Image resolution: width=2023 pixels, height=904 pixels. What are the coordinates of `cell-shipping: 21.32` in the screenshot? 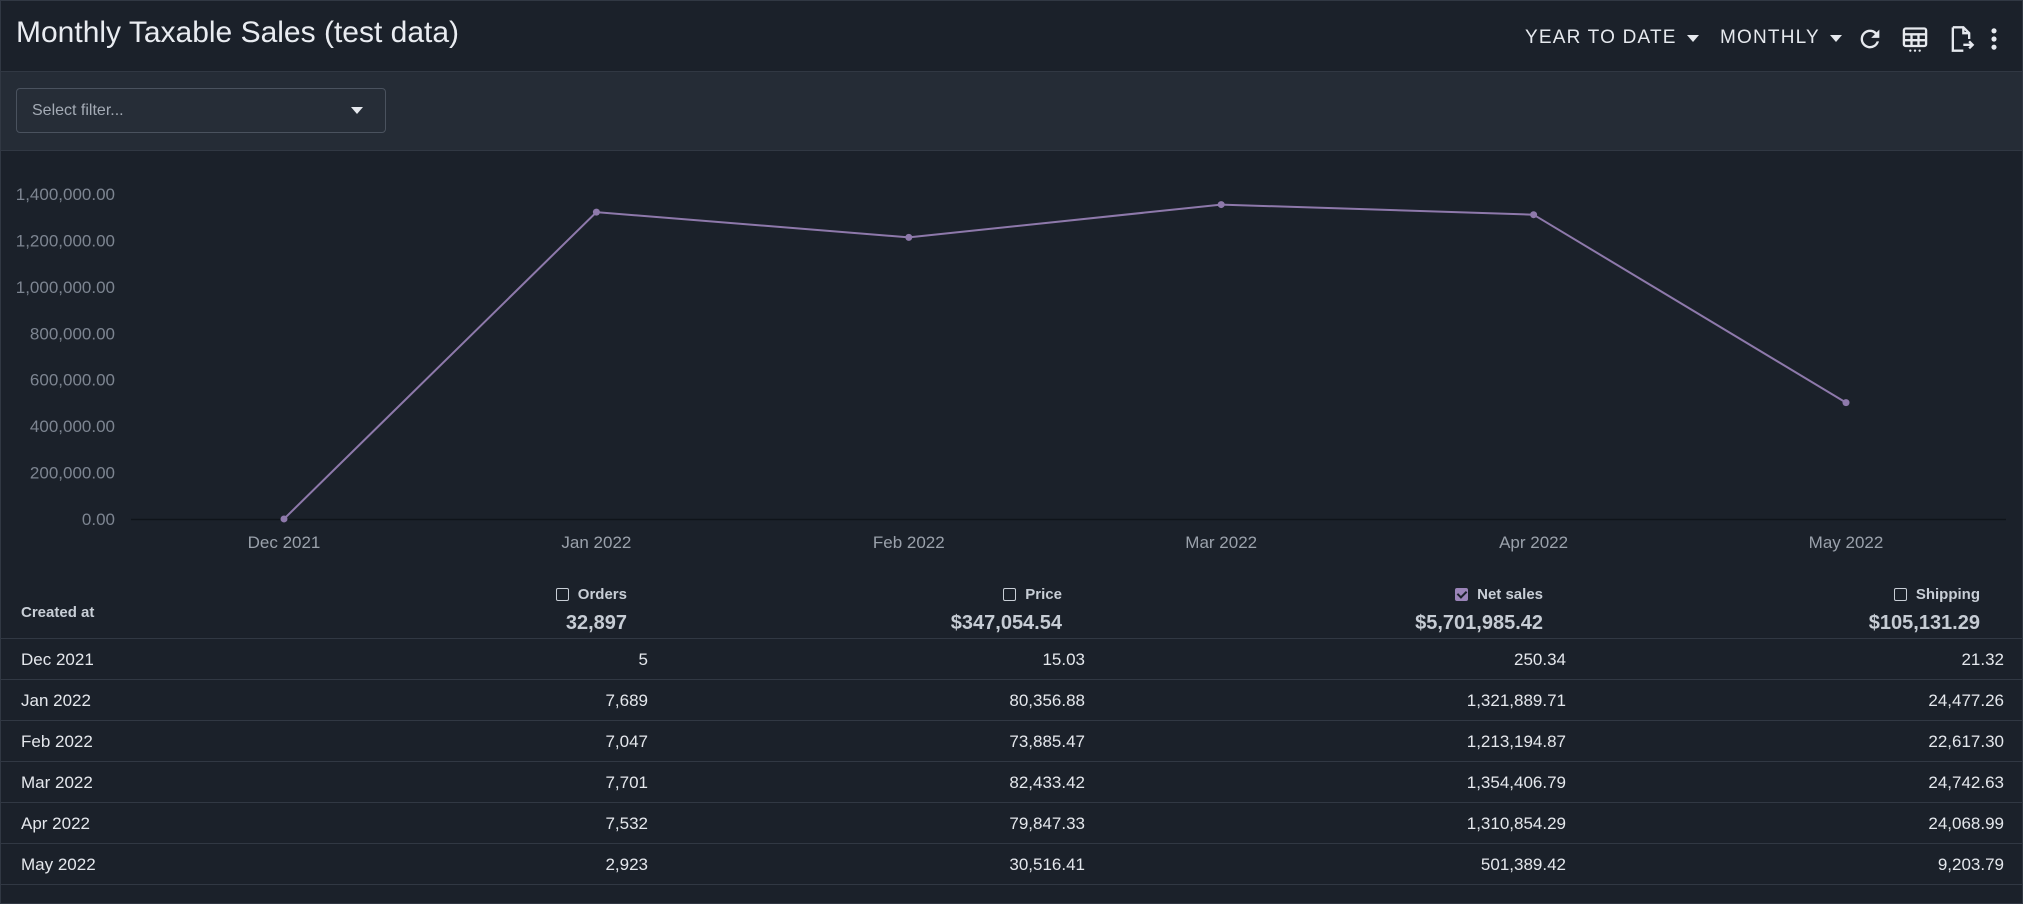 It's located at (1982, 659).